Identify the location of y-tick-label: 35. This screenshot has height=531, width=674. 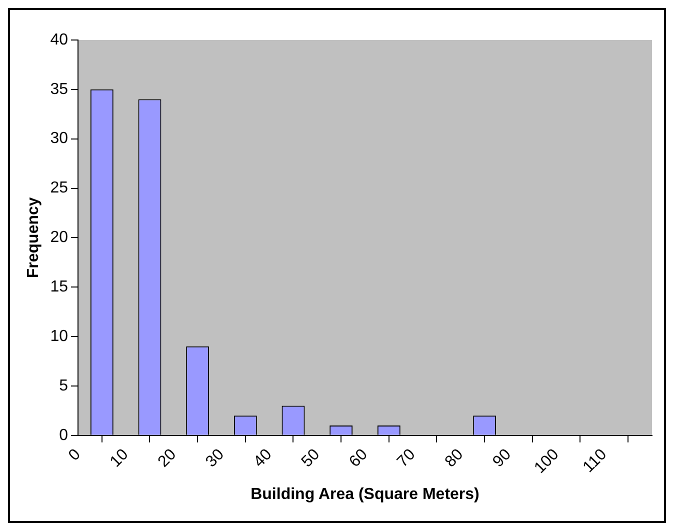
(59, 89).